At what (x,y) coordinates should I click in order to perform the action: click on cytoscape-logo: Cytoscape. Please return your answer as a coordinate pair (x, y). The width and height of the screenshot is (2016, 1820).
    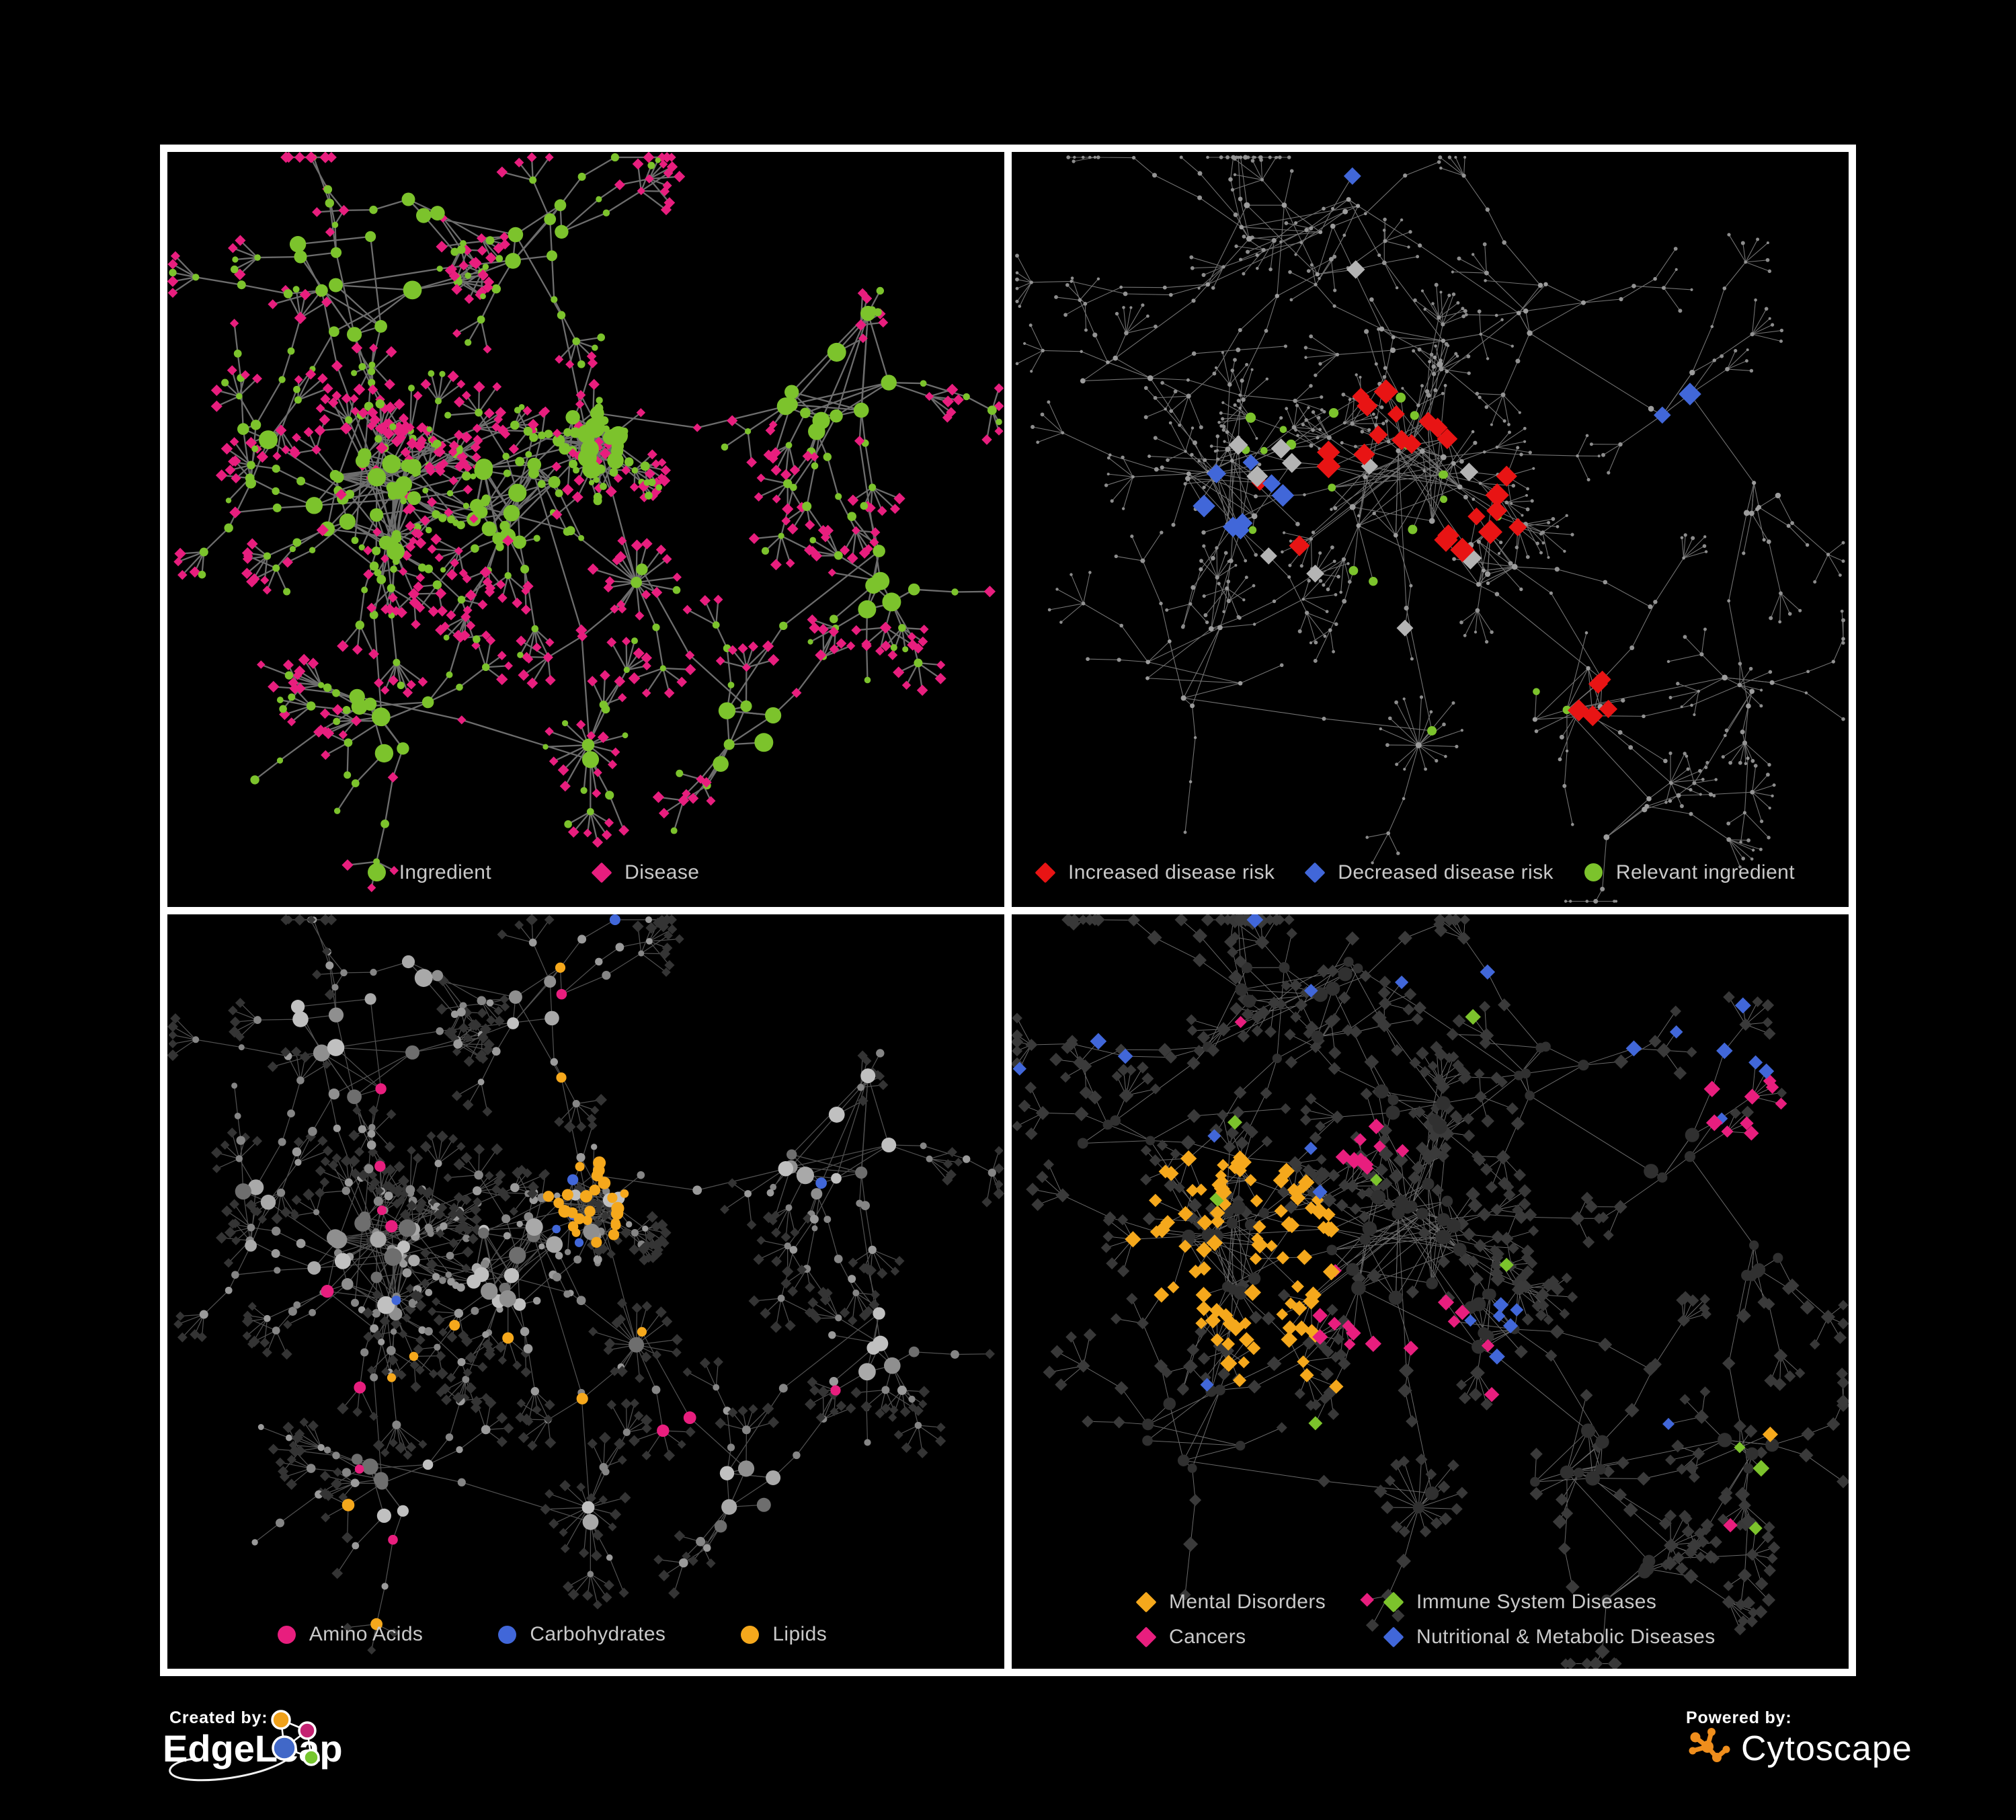
    Looking at the image, I should click on (1800, 1748).